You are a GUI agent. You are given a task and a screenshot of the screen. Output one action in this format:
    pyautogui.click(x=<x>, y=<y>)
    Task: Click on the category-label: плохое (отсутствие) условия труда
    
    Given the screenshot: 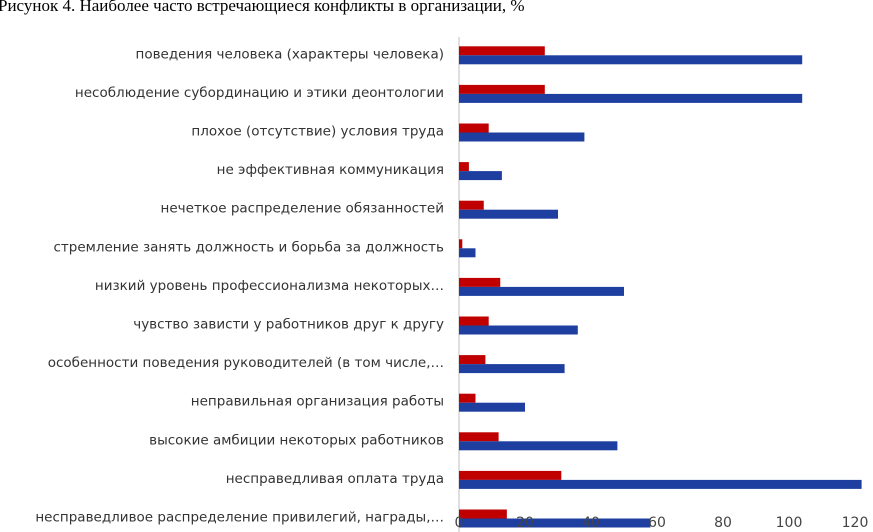 What is the action you would take?
    pyautogui.click(x=317, y=132)
    